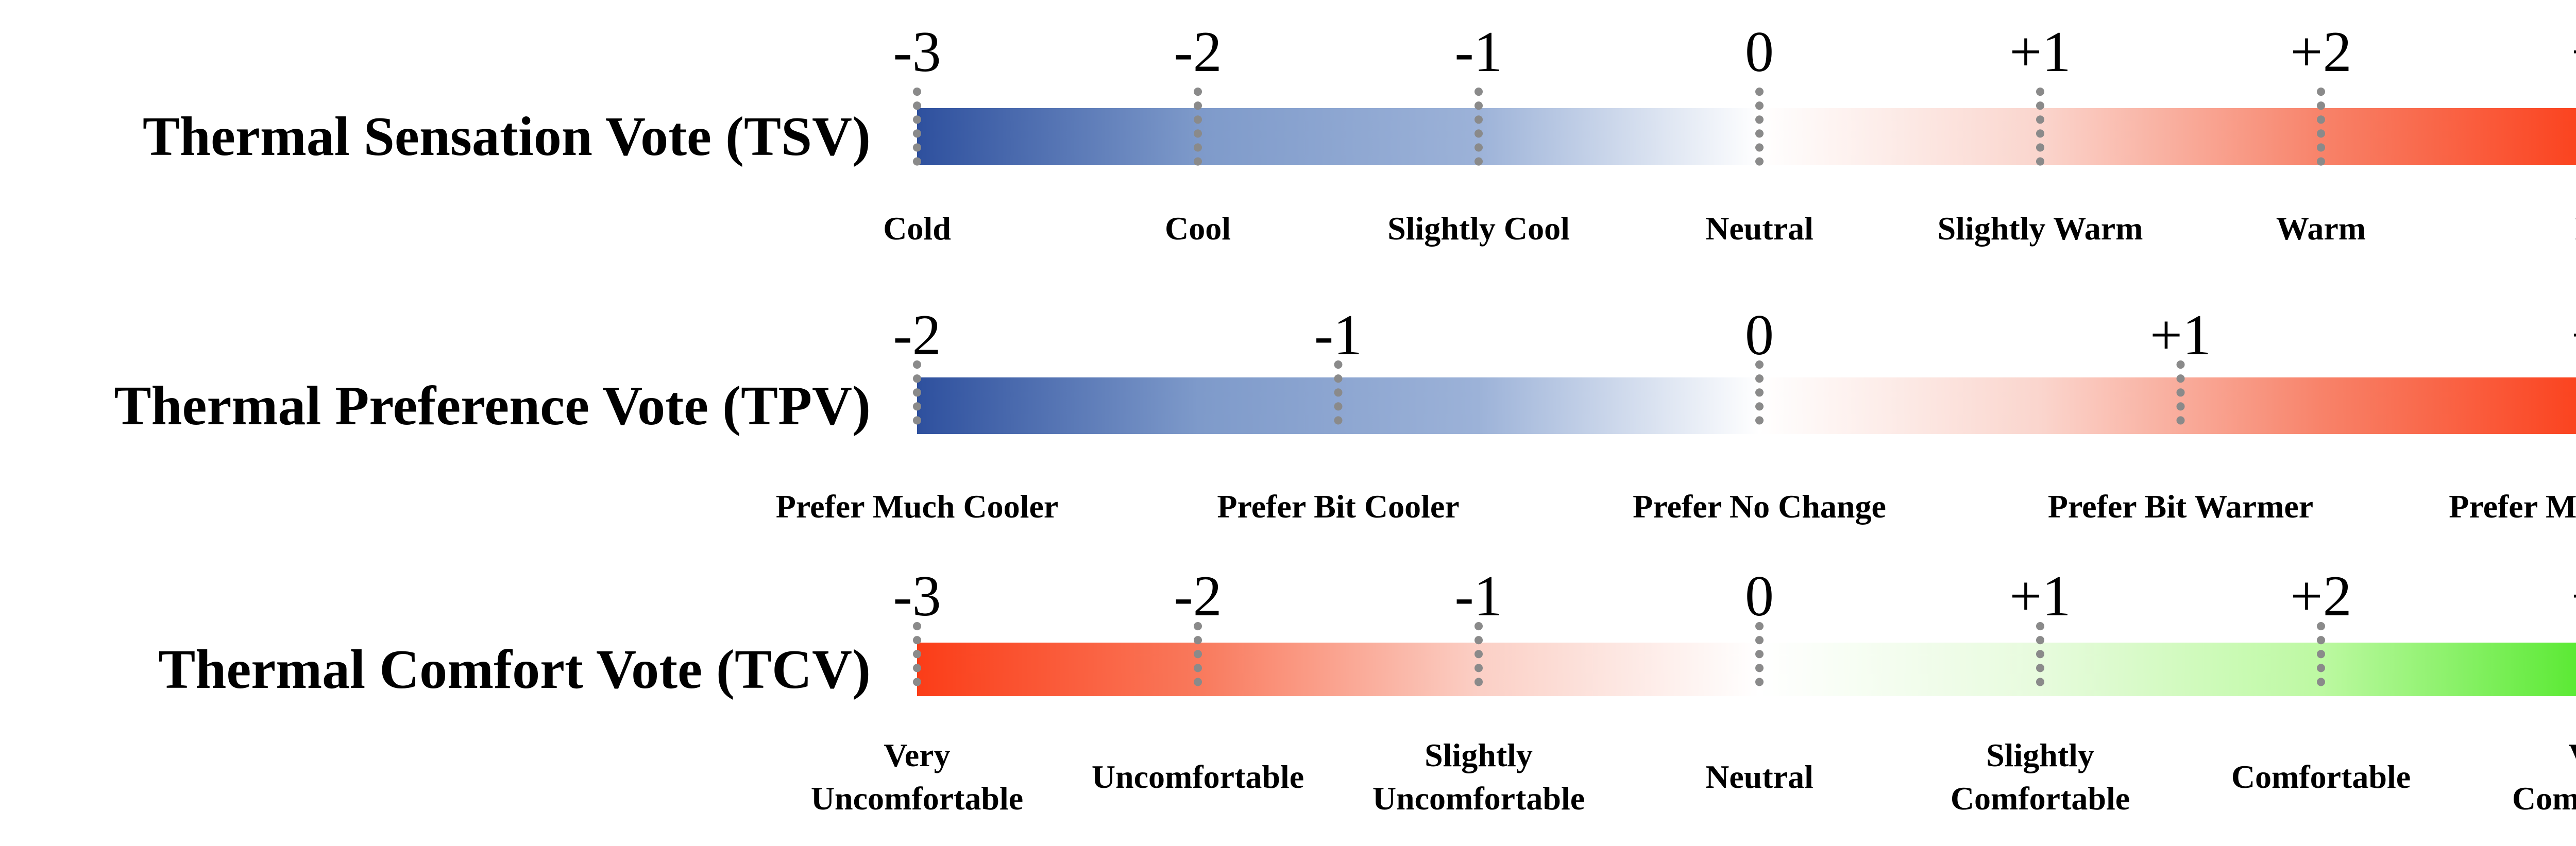 The height and width of the screenshot is (846, 2576). Describe the element at coordinates (1759, 507) in the screenshot. I see `scale-point-label: Prefer No Change` at that location.